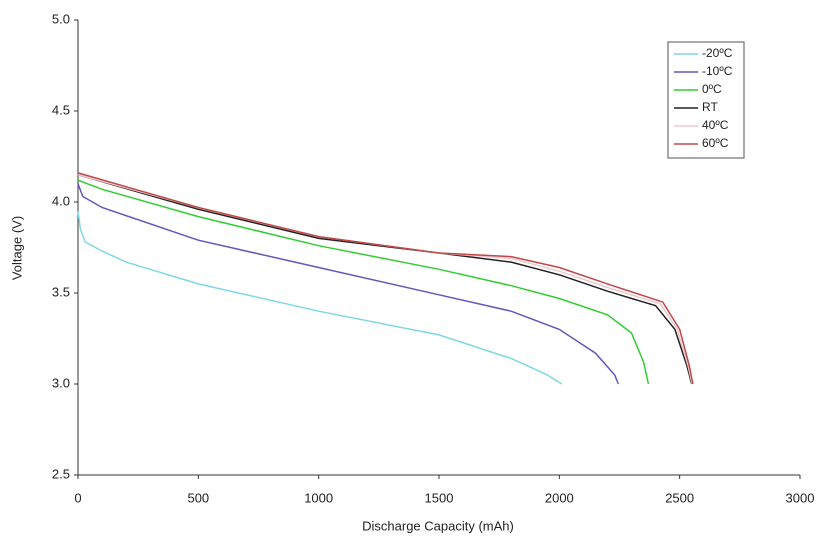  What do you see at coordinates (715, 125) in the screenshot?
I see `legend-label: 40ºC` at bounding box center [715, 125].